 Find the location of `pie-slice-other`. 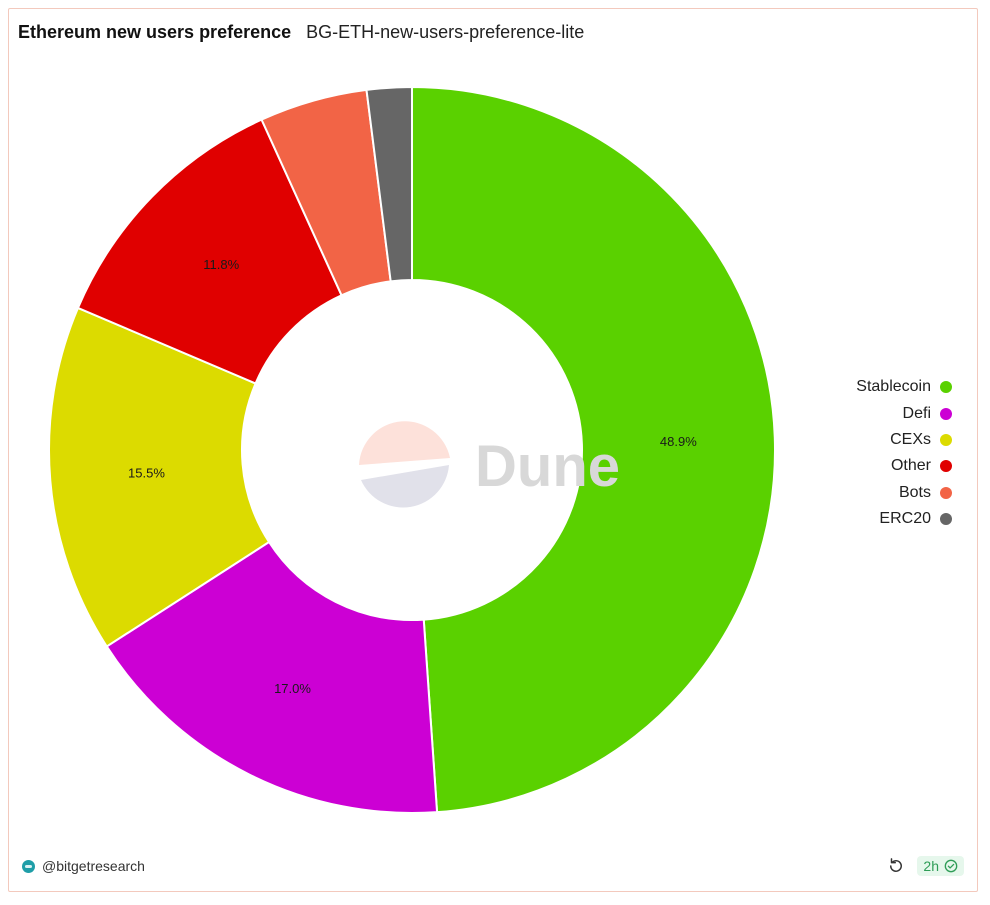

pie-slice-other is located at coordinates (209, 251).